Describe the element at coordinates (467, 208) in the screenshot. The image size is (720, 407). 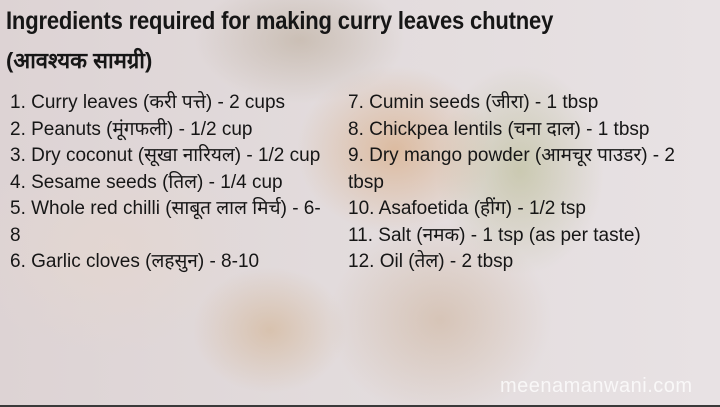
I see `ingredient-item: 10. Asafoetida (हींग) - 1/2 tsp` at that location.